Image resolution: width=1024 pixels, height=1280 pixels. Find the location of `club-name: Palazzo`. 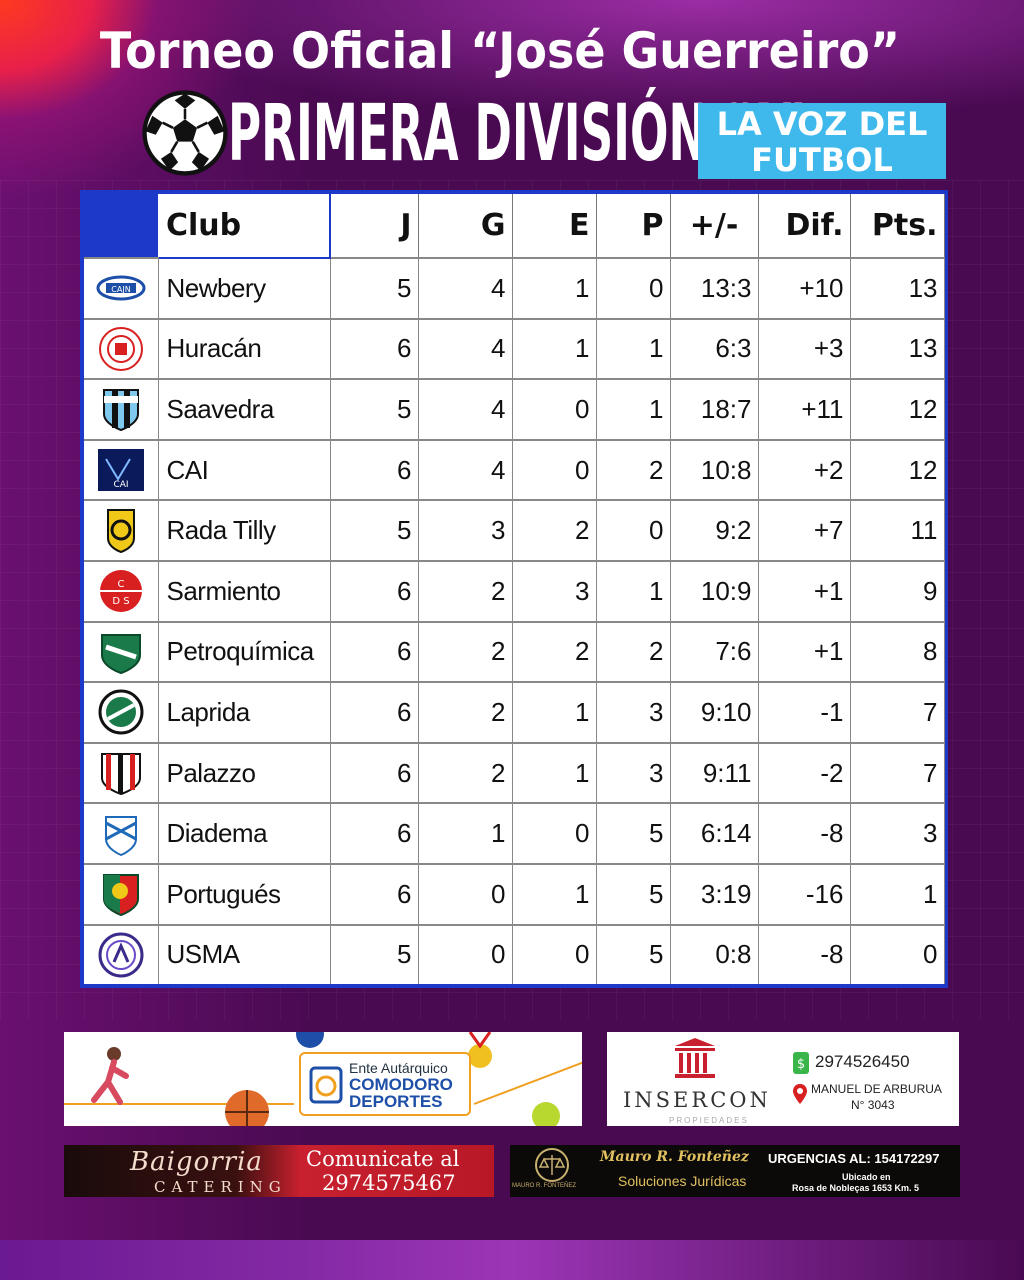

club-name: Palazzo is located at coordinates (244, 773).